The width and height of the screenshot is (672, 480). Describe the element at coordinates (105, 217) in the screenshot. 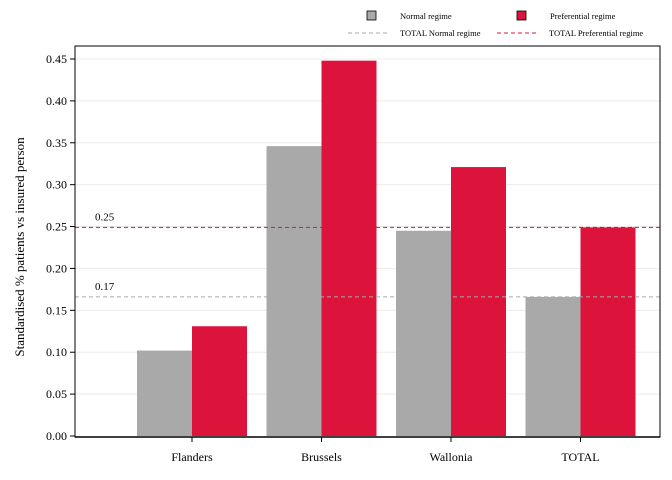

I see `total-preferential-value-label: 0.25` at that location.